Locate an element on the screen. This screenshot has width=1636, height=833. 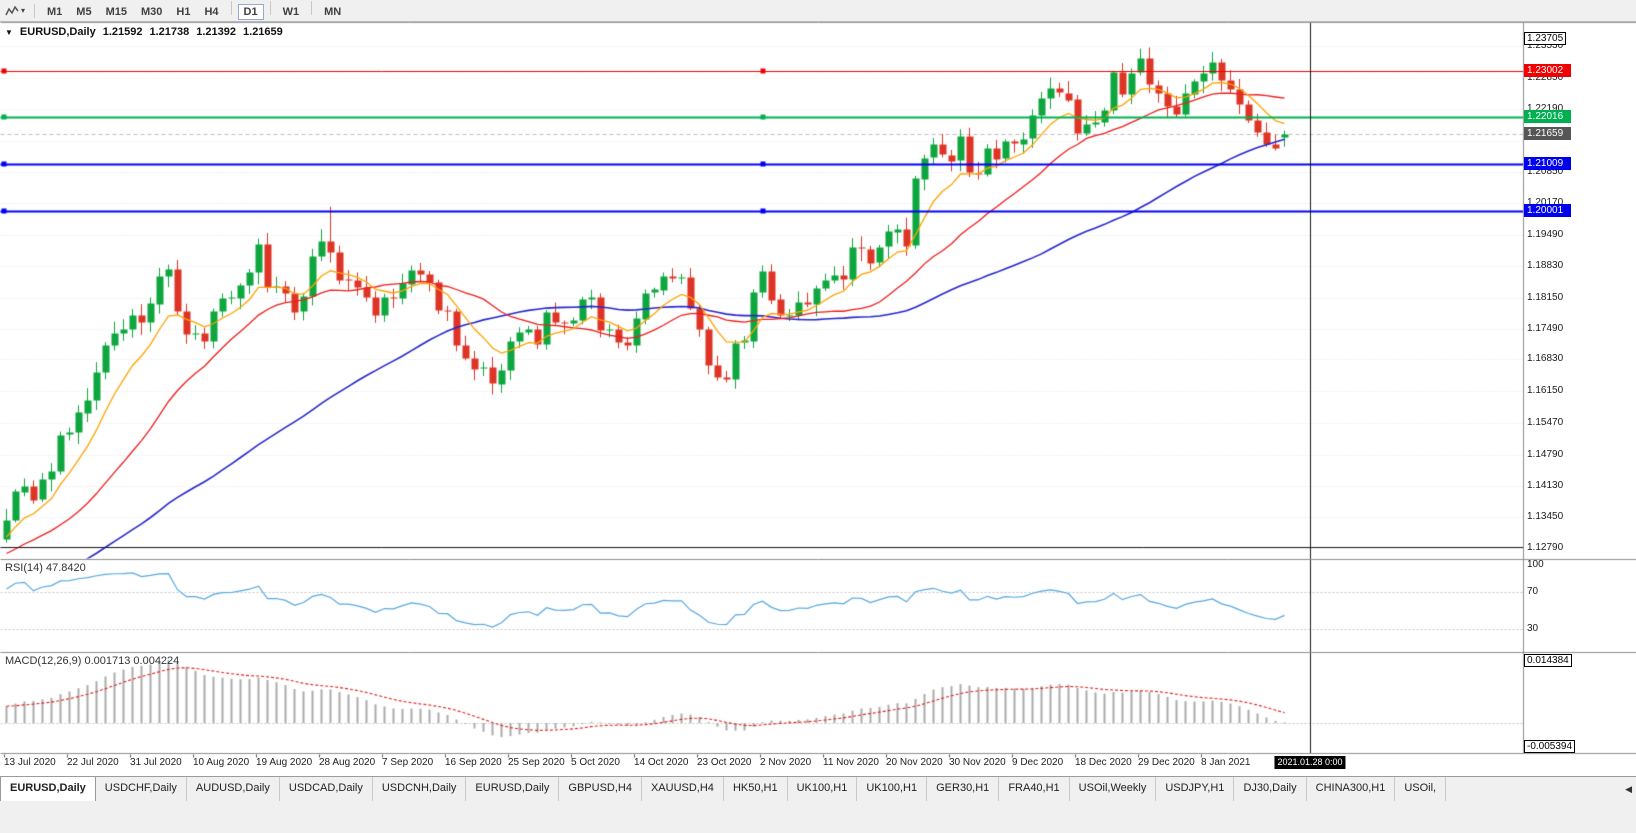
level-price-tag: 1.22016 is located at coordinates (1547, 117).